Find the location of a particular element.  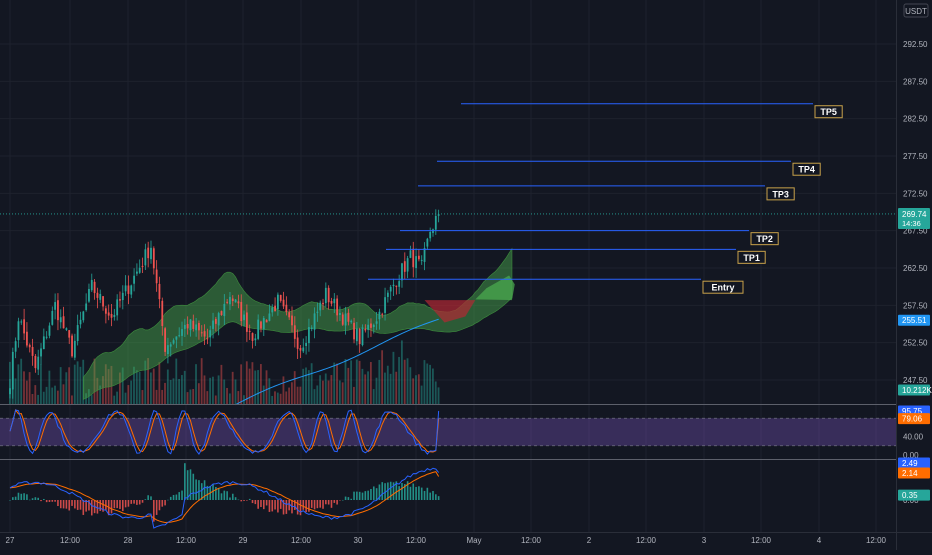

macd-pane is located at coordinates (224, 496).